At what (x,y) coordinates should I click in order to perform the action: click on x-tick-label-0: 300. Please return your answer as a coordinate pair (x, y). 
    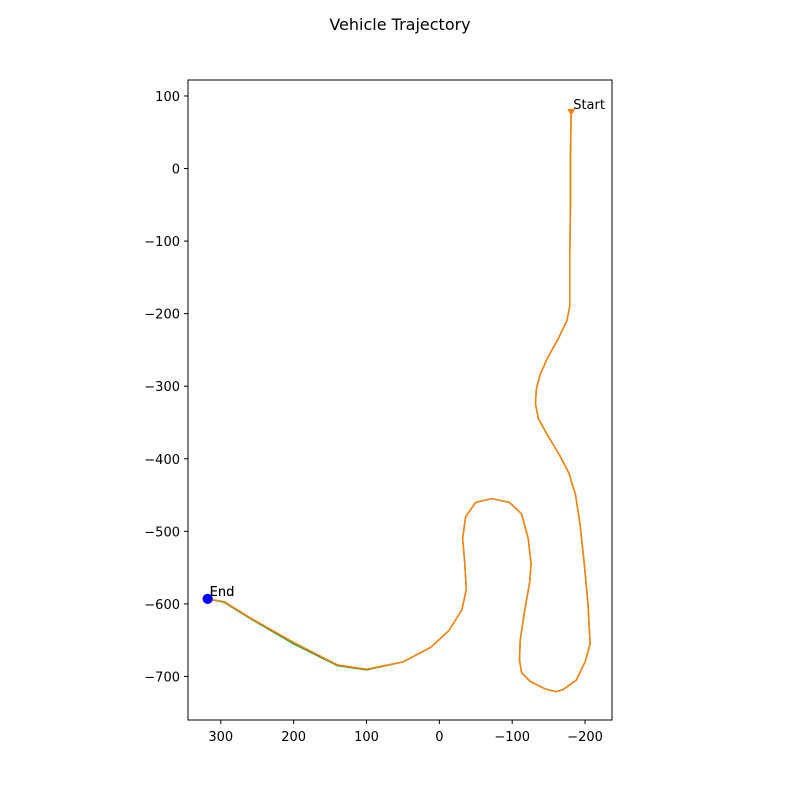
    Looking at the image, I should click on (220, 737).